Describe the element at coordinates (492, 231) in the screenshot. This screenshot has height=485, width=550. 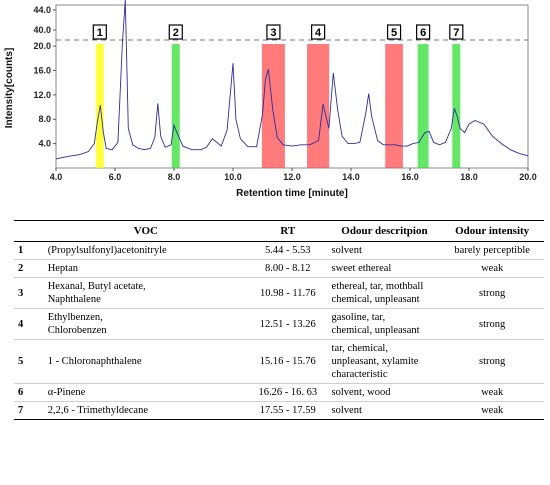
I see `header-intensity: Odour intensity` at that location.